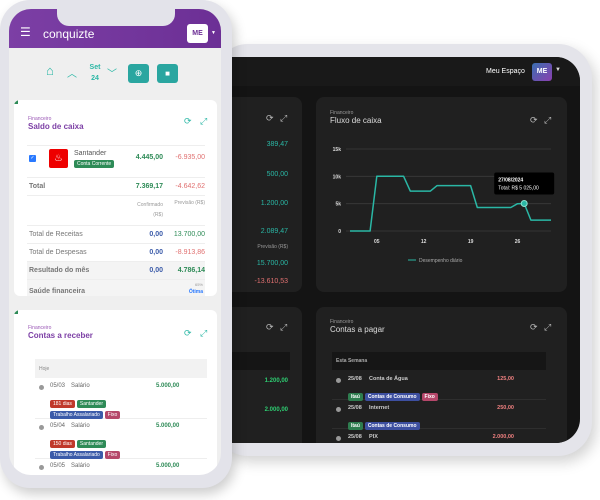 This screenshot has width=600, height=500. Describe the element at coordinates (441, 261) in the screenshot. I see `legend-label: Desempenho diário` at that location.